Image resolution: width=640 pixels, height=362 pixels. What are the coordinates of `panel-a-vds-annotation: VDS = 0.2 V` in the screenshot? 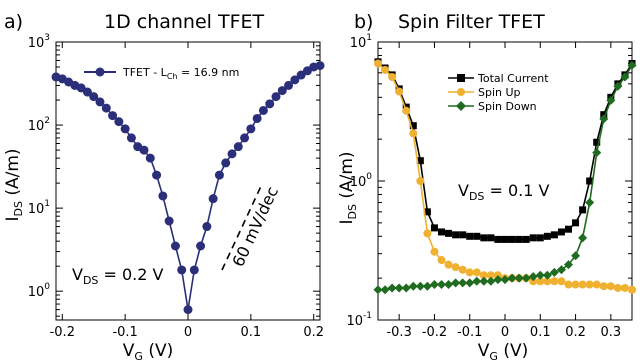 It's located at (118, 276).